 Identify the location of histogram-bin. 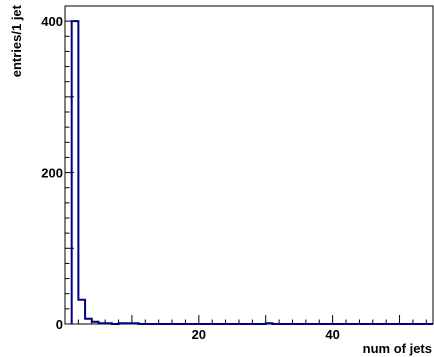
(81, 312).